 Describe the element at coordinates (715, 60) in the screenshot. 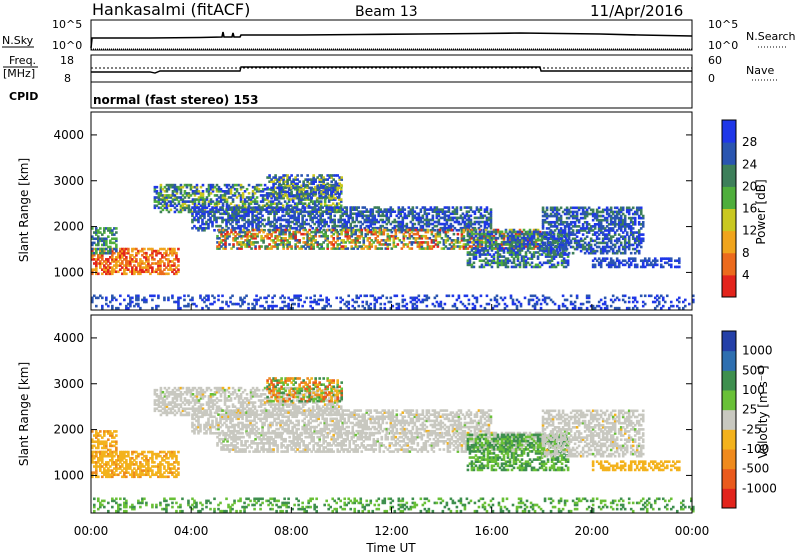

I see `nave-tick-top: 60` at that location.